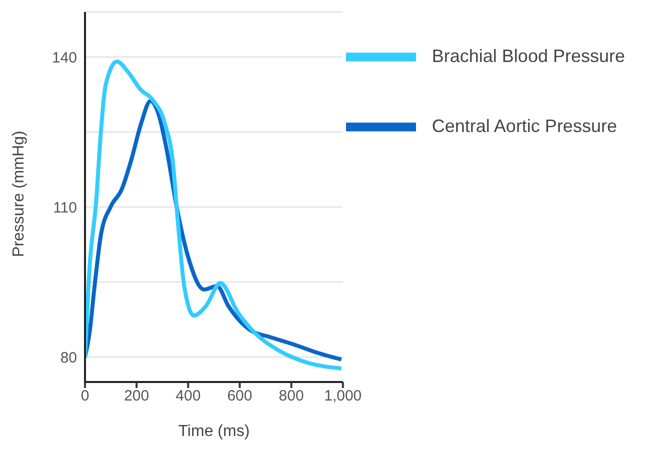 This screenshot has height=452, width=655. What do you see at coordinates (239, 396) in the screenshot?
I see `x-tick-label: 600` at bounding box center [239, 396].